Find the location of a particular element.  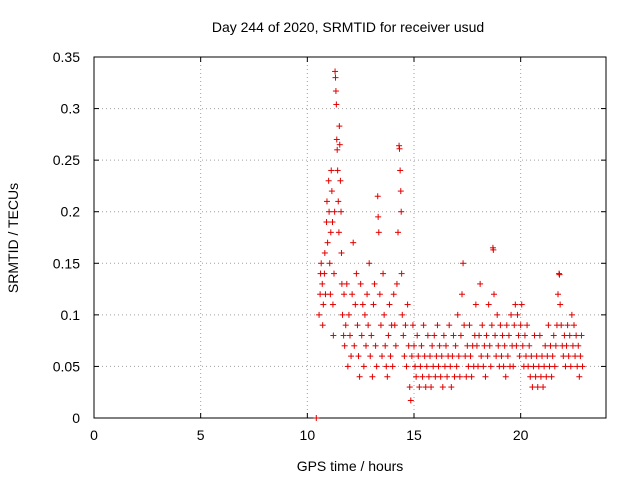

x-tick-label: 15 is located at coordinates (414, 435).